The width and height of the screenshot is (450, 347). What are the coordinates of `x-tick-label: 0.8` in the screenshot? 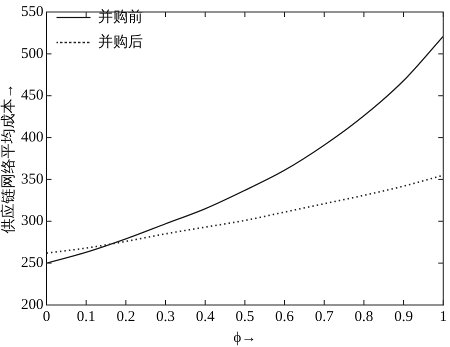 It's located at (364, 316).